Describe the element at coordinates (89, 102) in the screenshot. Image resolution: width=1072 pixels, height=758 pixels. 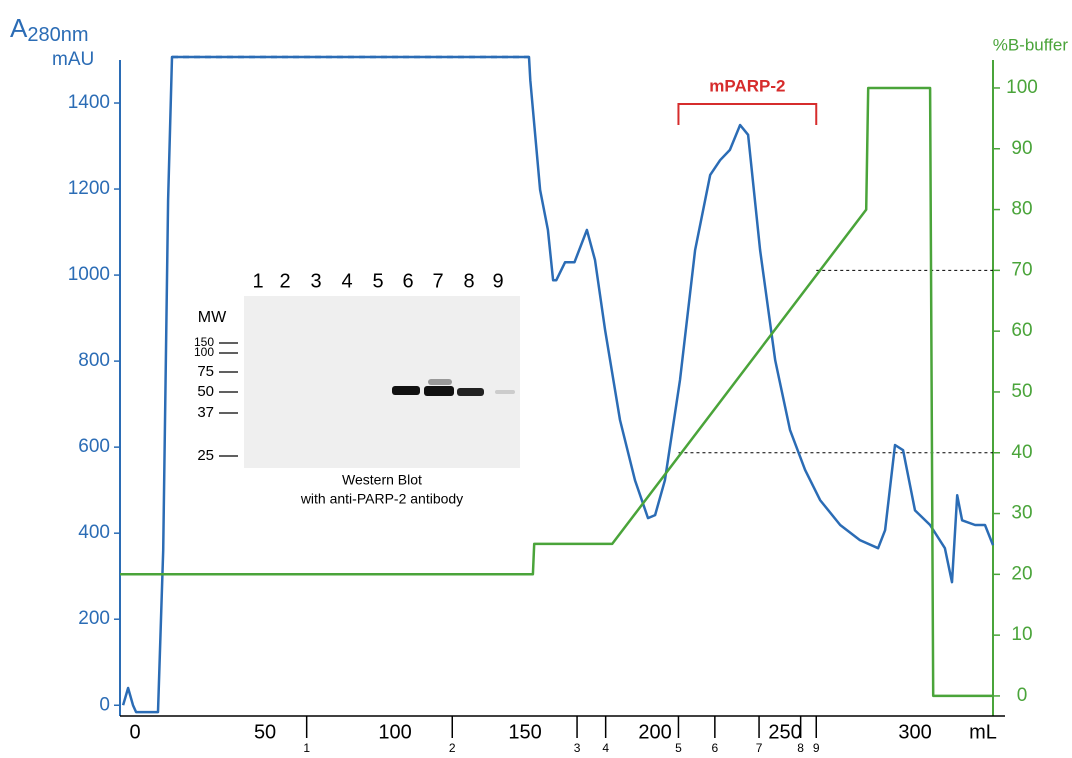
I see `y-tick-label: 1400` at that location.